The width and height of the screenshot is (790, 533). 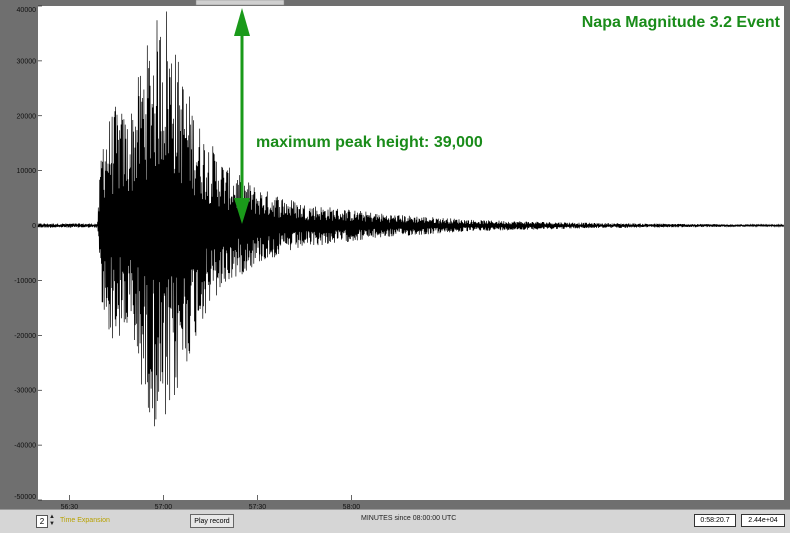 What do you see at coordinates (242, 116) in the screenshot?
I see `peak-height-arrow` at bounding box center [242, 116].